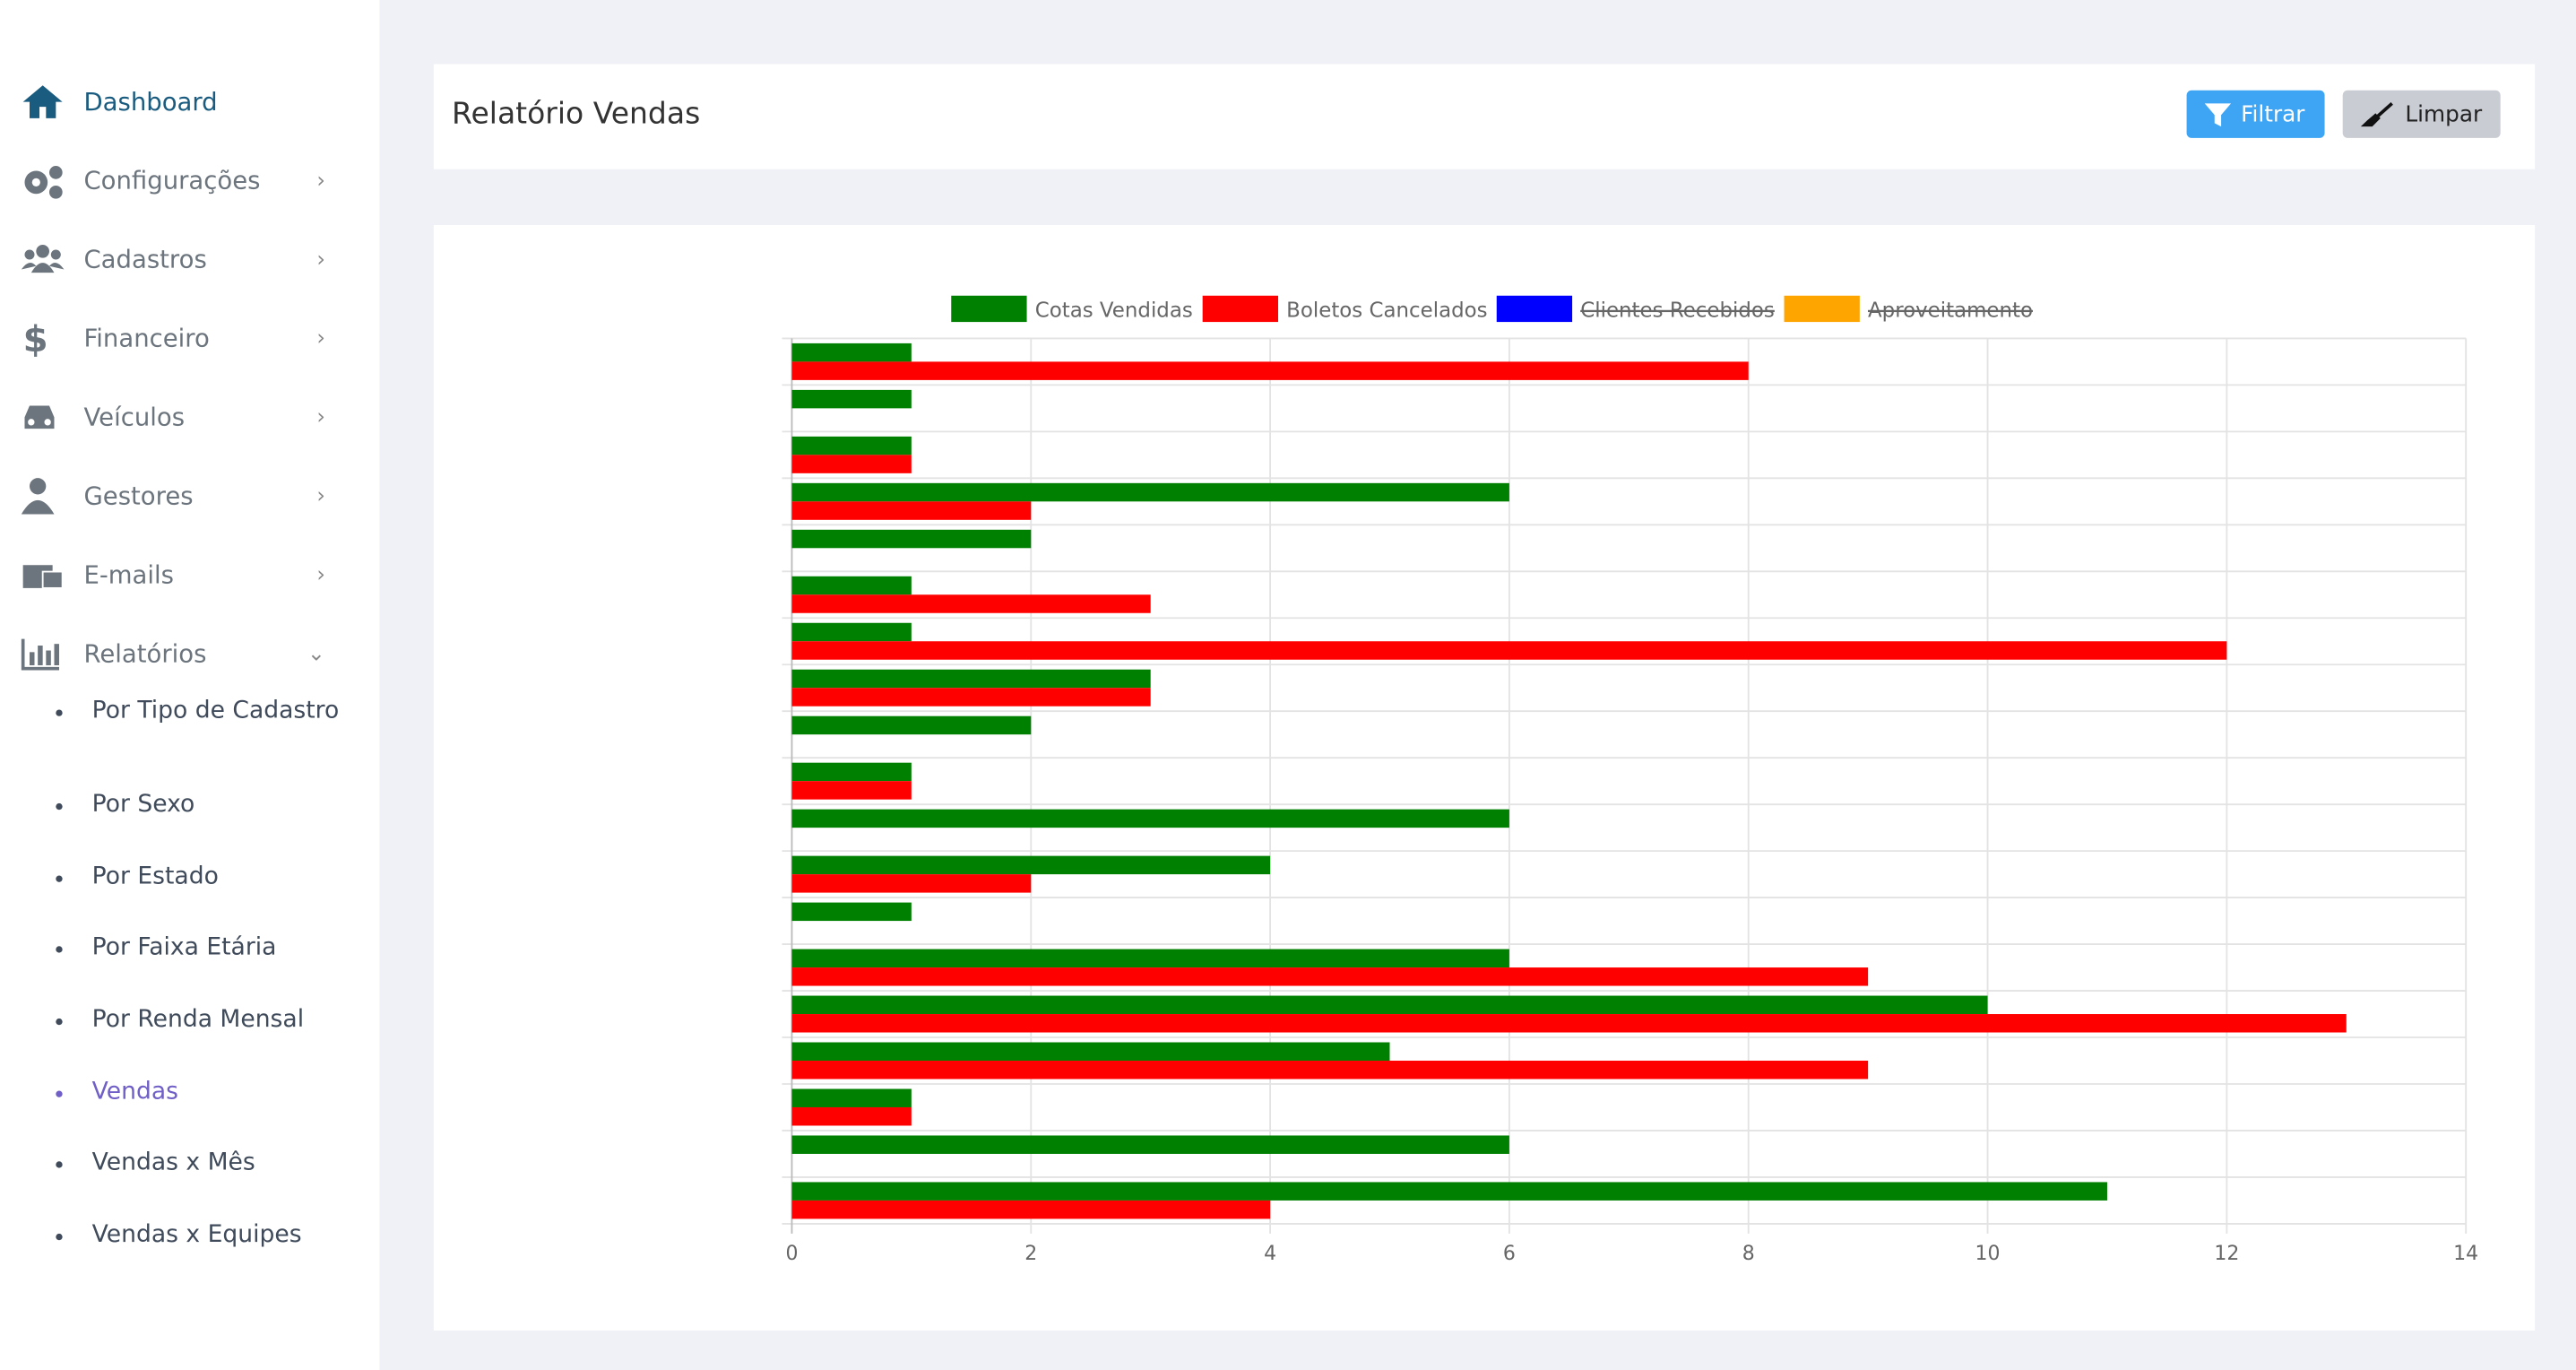 The height and width of the screenshot is (1370, 2576). What do you see at coordinates (145, 653) in the screenshot?
I see `menu-label: Relatórios` at bounding box center [145, 653].